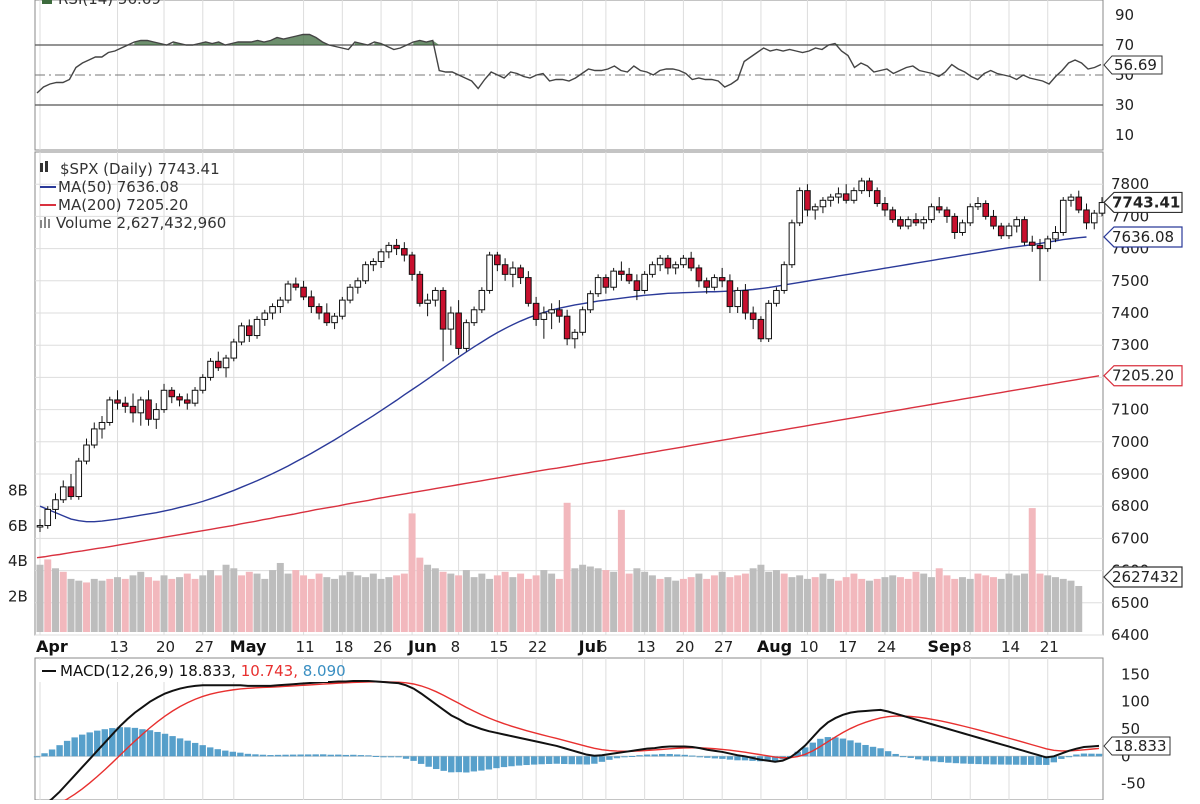 The height and width of the screenshot is (804, 1200). Describe the element at coordinates (49, 223) in the screenshot. I see `volume-legend-icon-bar` at that location.